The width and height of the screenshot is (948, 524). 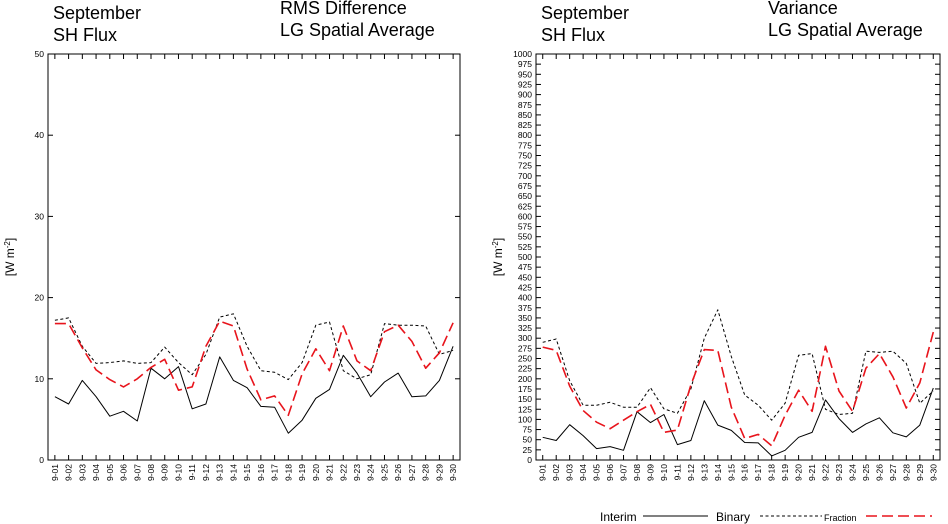 I want to click on y-tick-label: 525, so click(x=525, y=247).